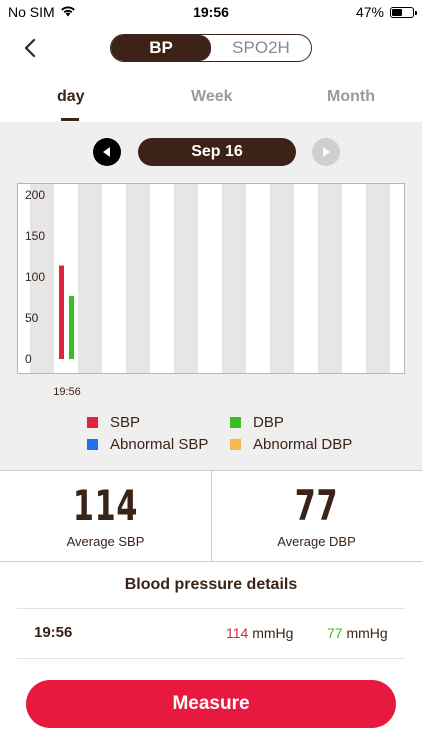 This screenshot has width=422, height=750. I want to click on measure-button: Measure, so click(211, 704).